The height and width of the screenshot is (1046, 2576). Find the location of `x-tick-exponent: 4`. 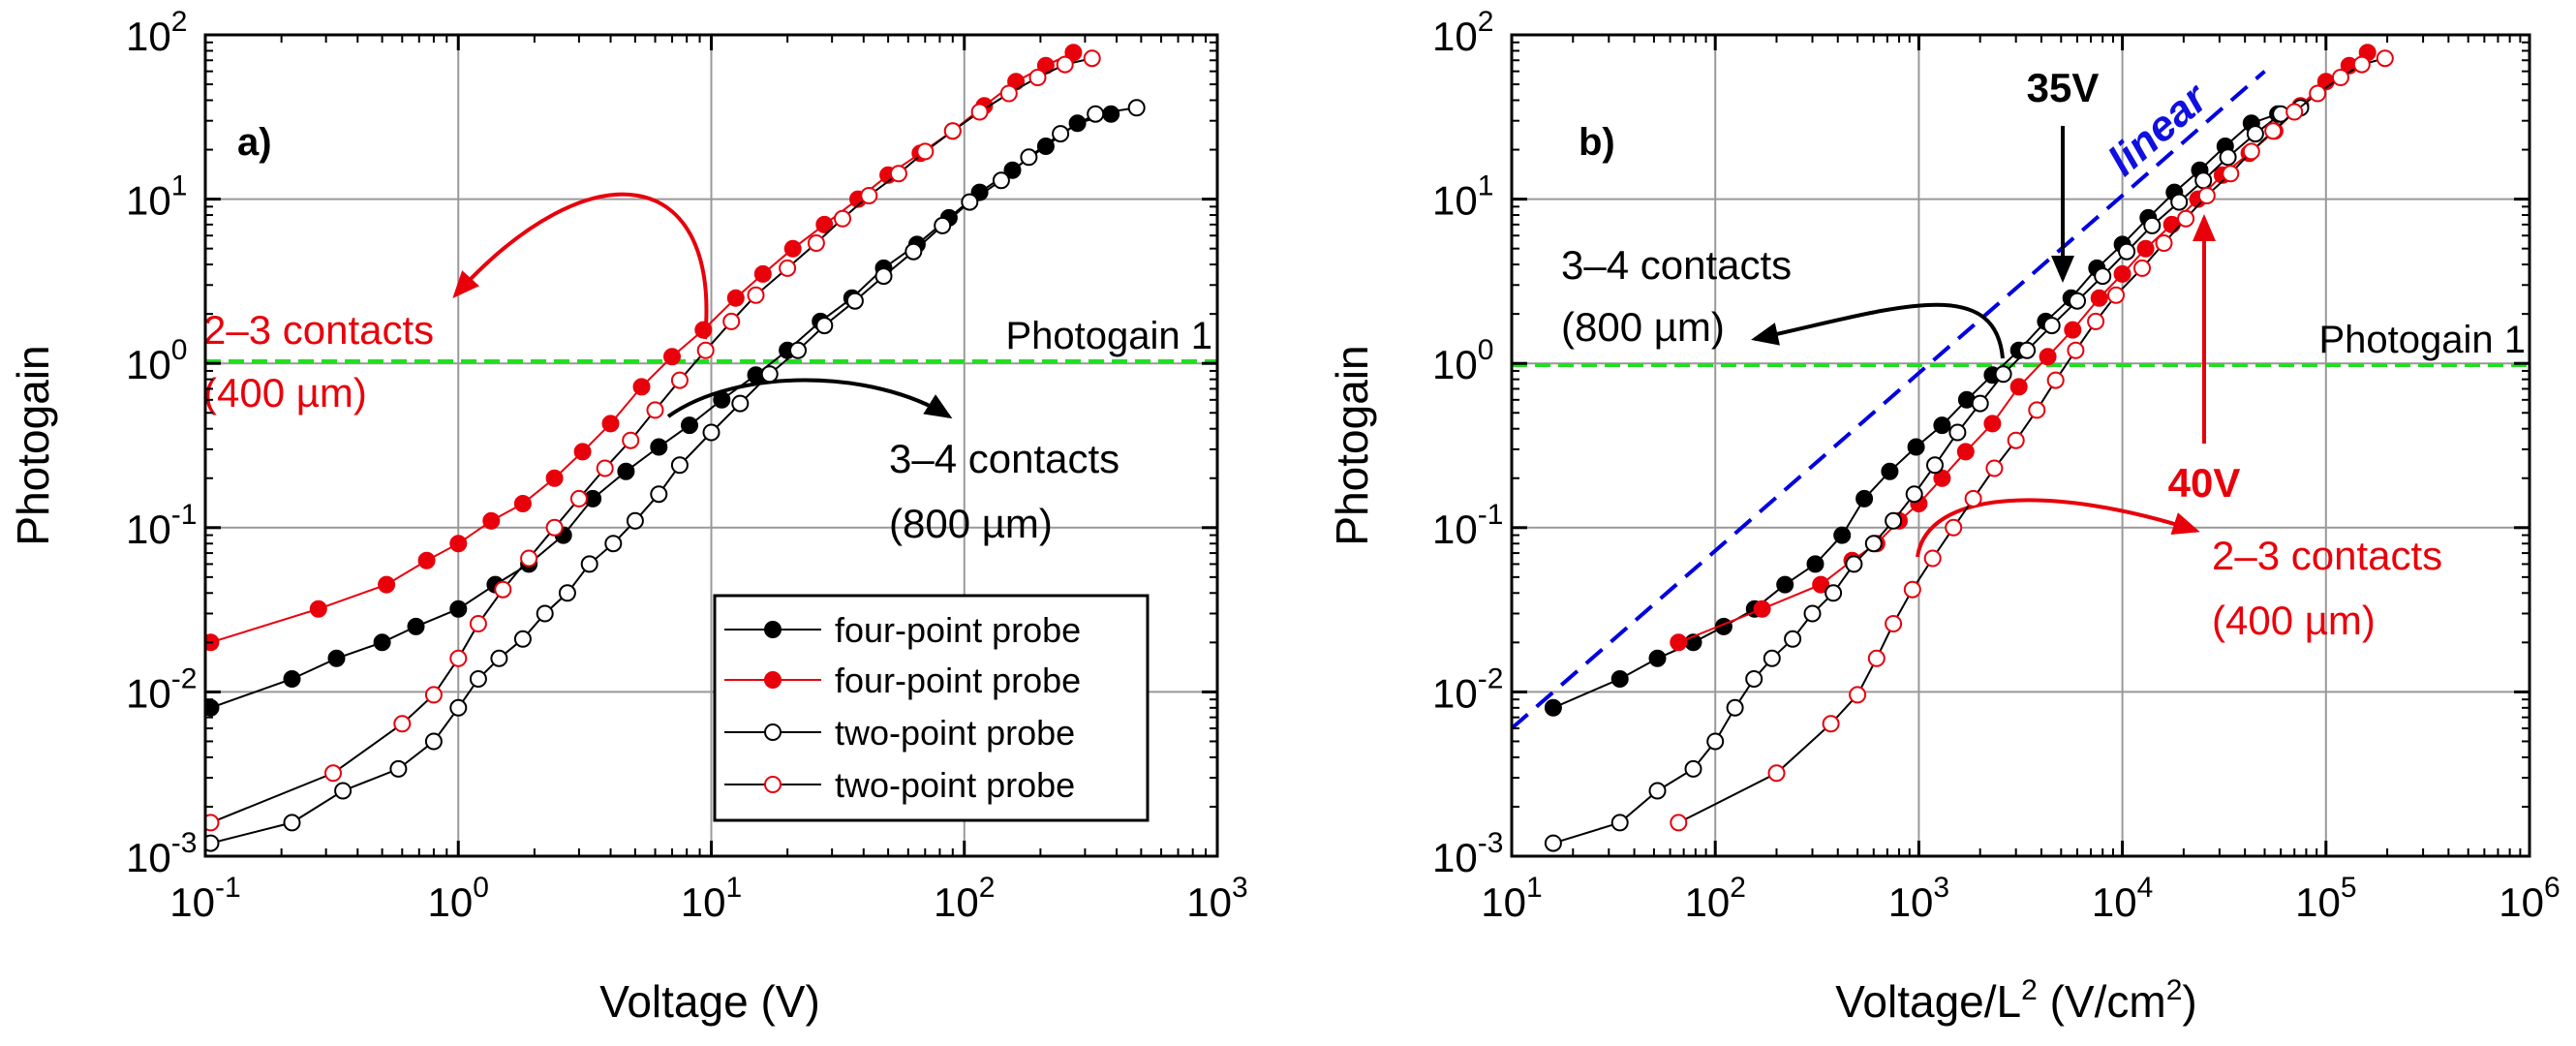

x-tick-exponent: 4 is located at coordinates (2145, 888).